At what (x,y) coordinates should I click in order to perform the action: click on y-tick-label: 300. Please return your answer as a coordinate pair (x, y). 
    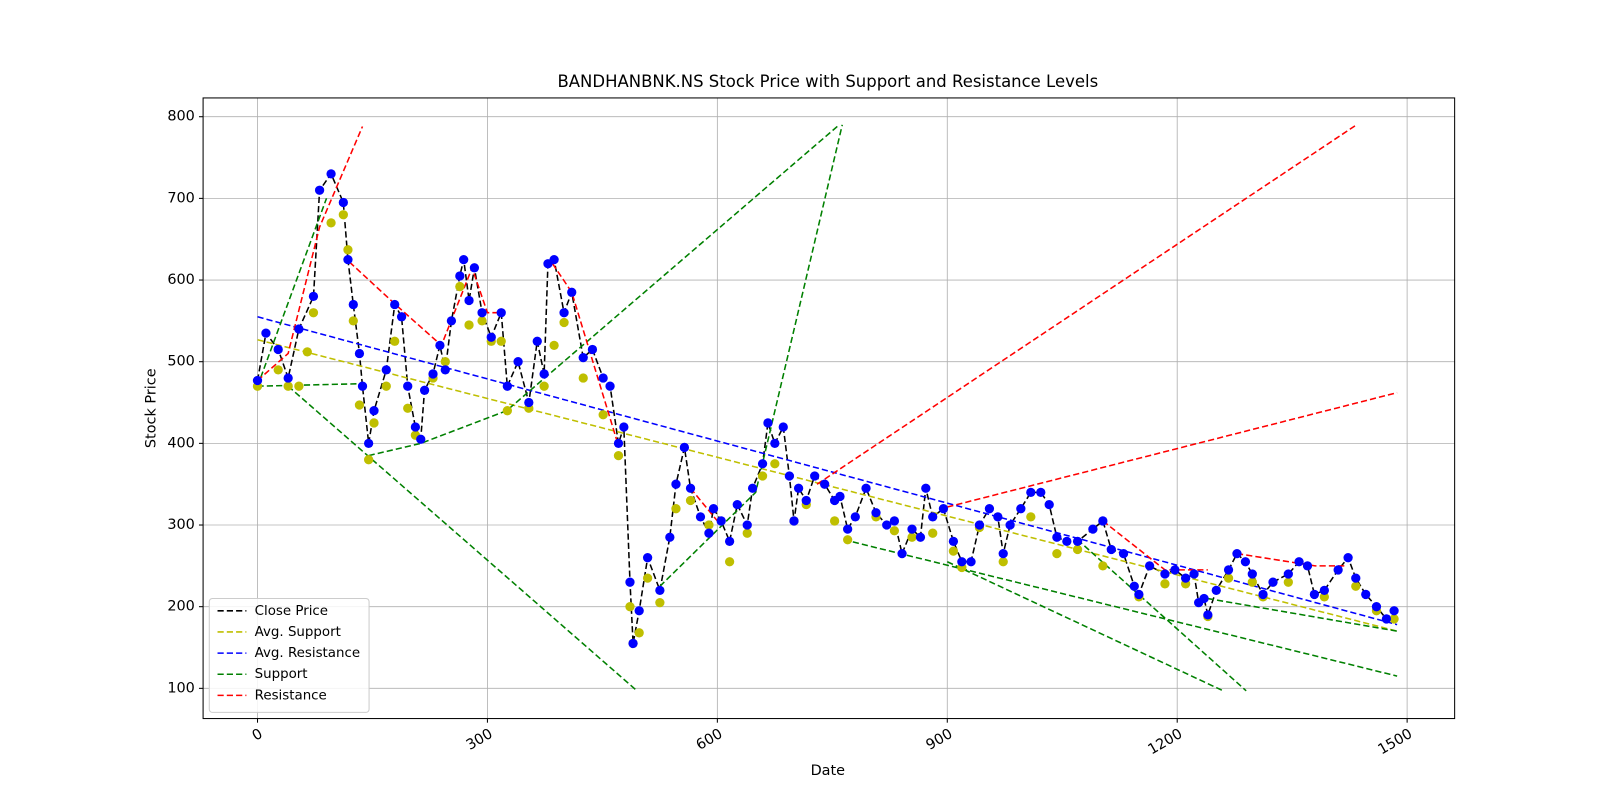
    Looking at the image, I should click on (181, 525).